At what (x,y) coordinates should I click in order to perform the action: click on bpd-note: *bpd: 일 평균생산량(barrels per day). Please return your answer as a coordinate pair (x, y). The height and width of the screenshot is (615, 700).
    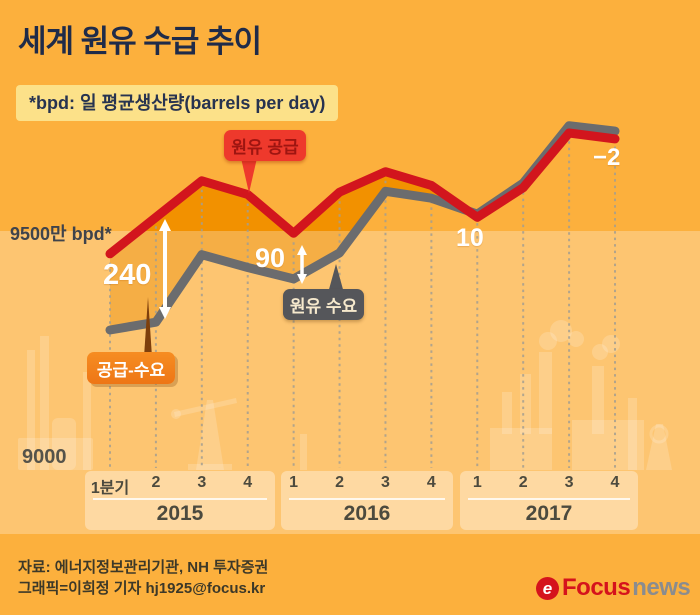
    Looking at the image, I should click on (177, 103).